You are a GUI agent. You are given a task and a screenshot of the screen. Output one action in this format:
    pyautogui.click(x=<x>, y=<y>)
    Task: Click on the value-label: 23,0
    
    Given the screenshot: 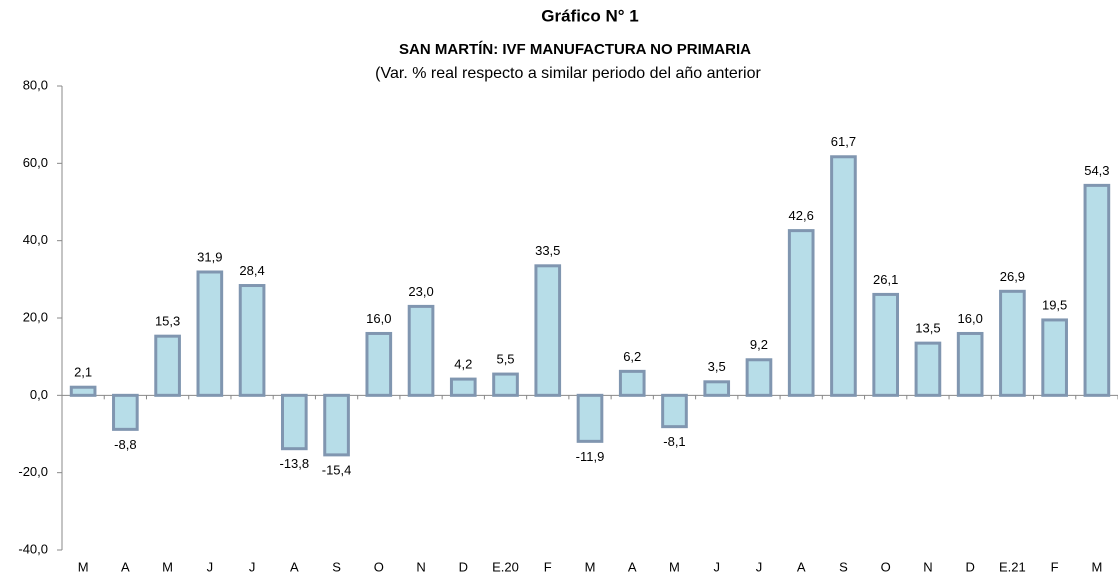 What is the action you would take?
    pyautogui.click(x=420, y=291)
    